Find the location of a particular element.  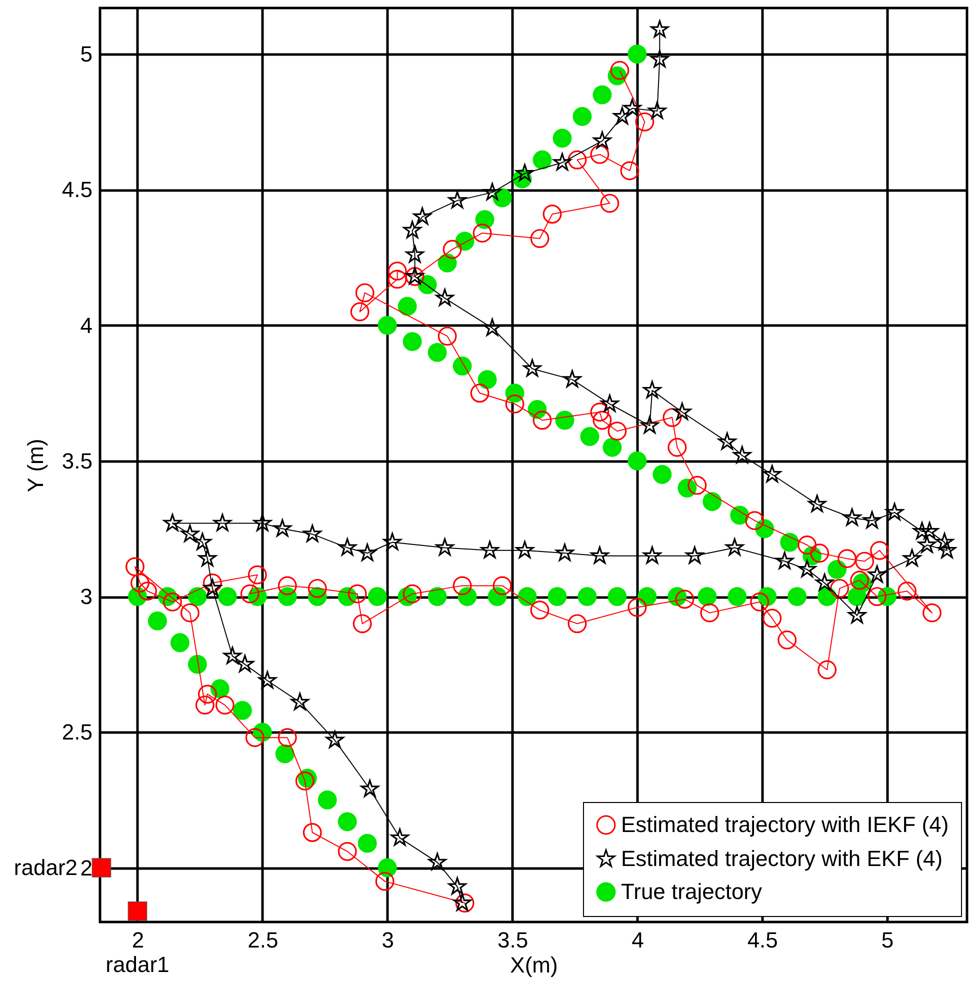

x-tick-label: 5 is located at coordinates (887, 940).